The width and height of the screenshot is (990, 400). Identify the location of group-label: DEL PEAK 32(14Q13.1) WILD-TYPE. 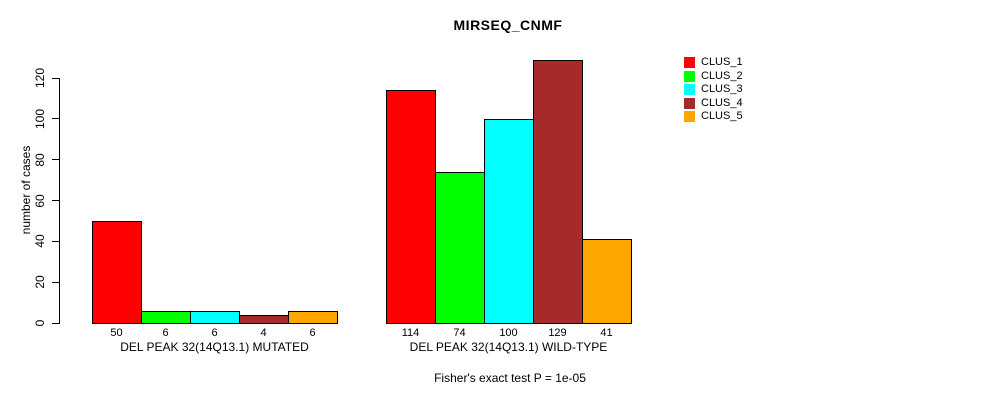
(508, 347).